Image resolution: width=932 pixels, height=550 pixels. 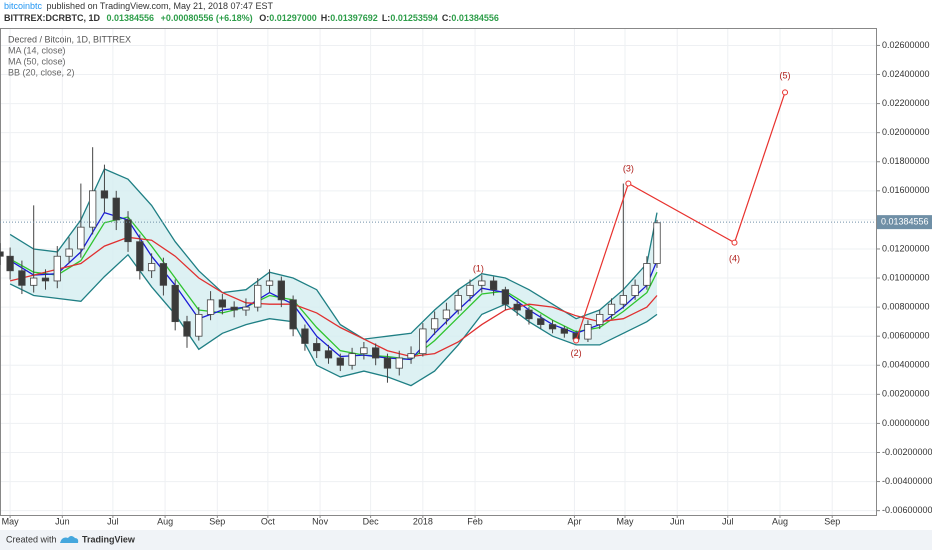 I want to click on y-tick-label: 0.02000000, so click(x=906, y=132).